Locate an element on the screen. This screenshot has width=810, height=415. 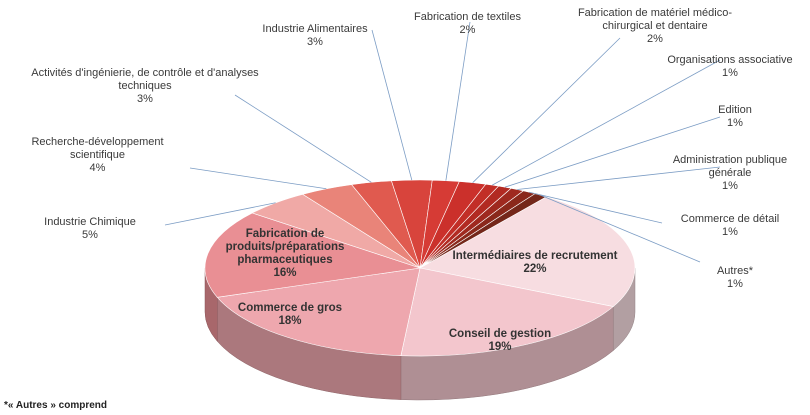
category-label: Commerce de détail is located at coordinates (730, 219).